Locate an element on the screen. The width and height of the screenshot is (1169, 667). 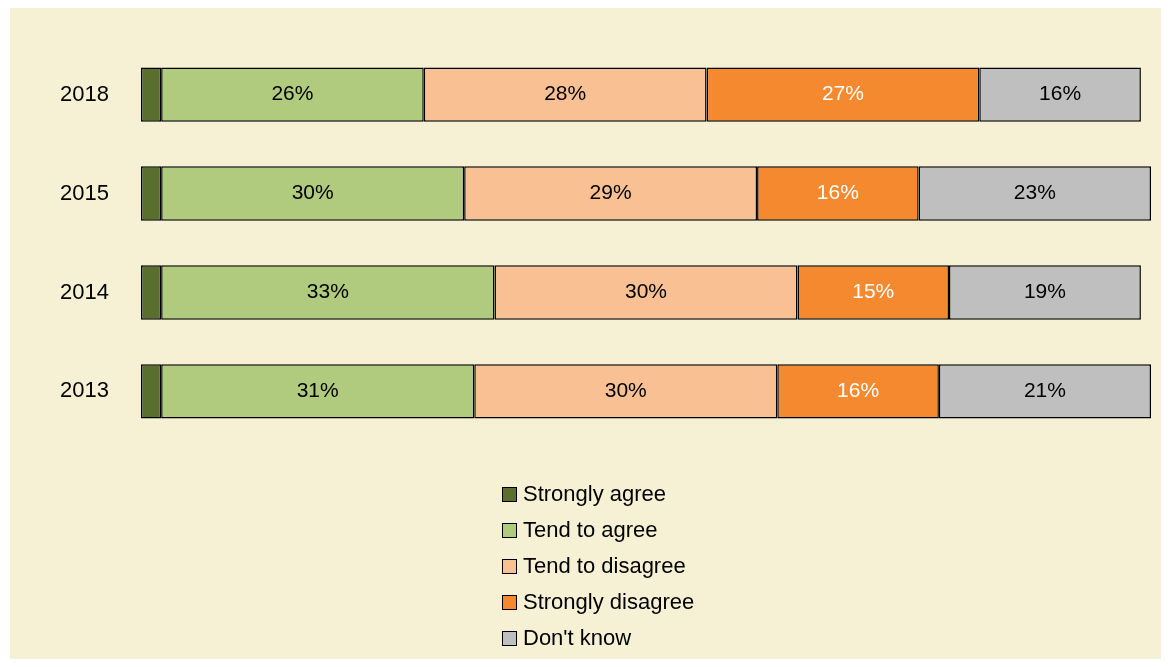
y-tick-label: 2013 is located at coordinates (84, 390).